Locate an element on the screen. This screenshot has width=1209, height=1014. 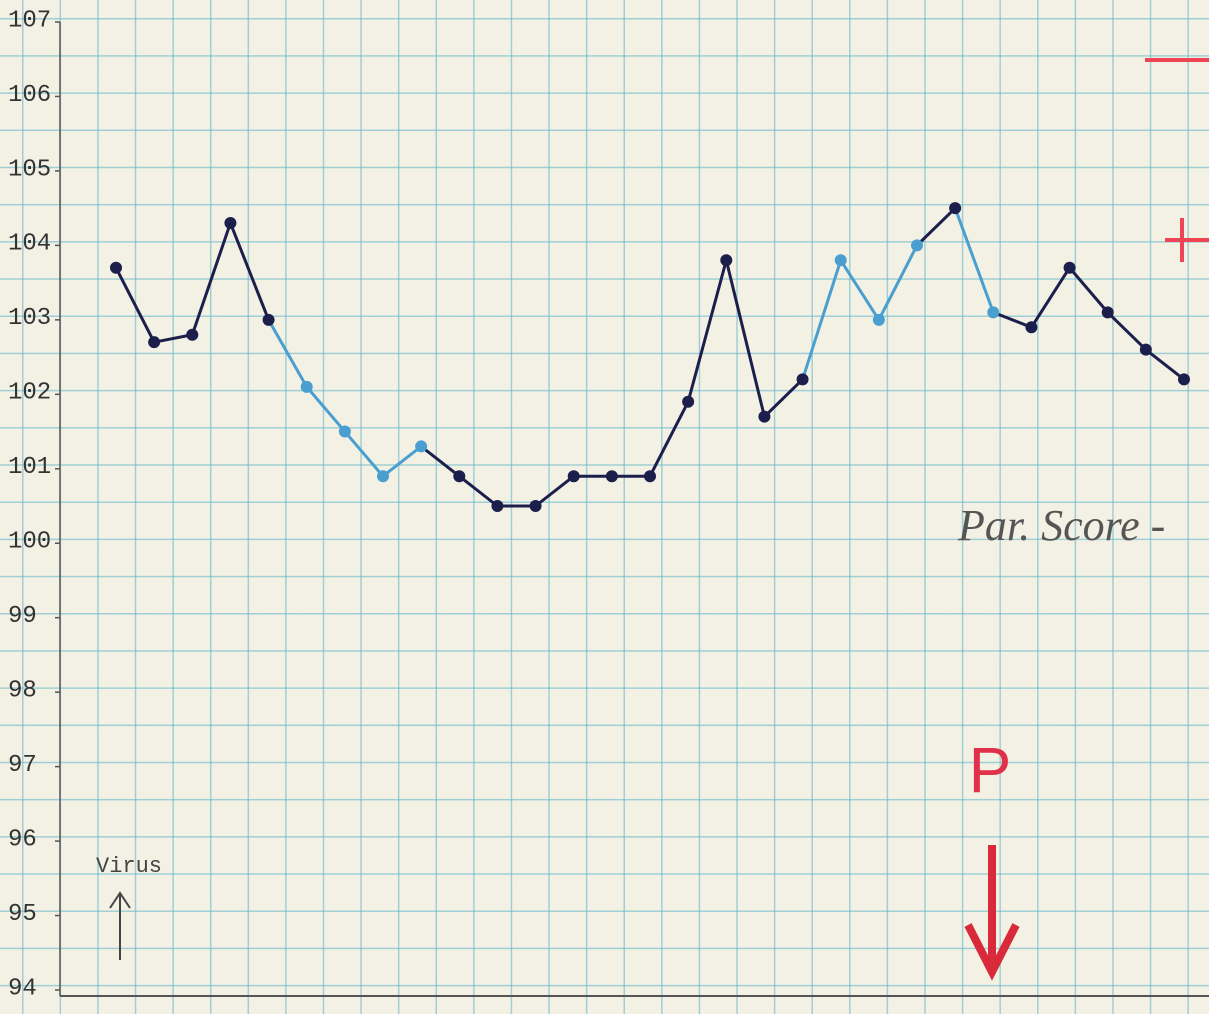
y-tick-label: 105 is located at coordinates (29, 169).